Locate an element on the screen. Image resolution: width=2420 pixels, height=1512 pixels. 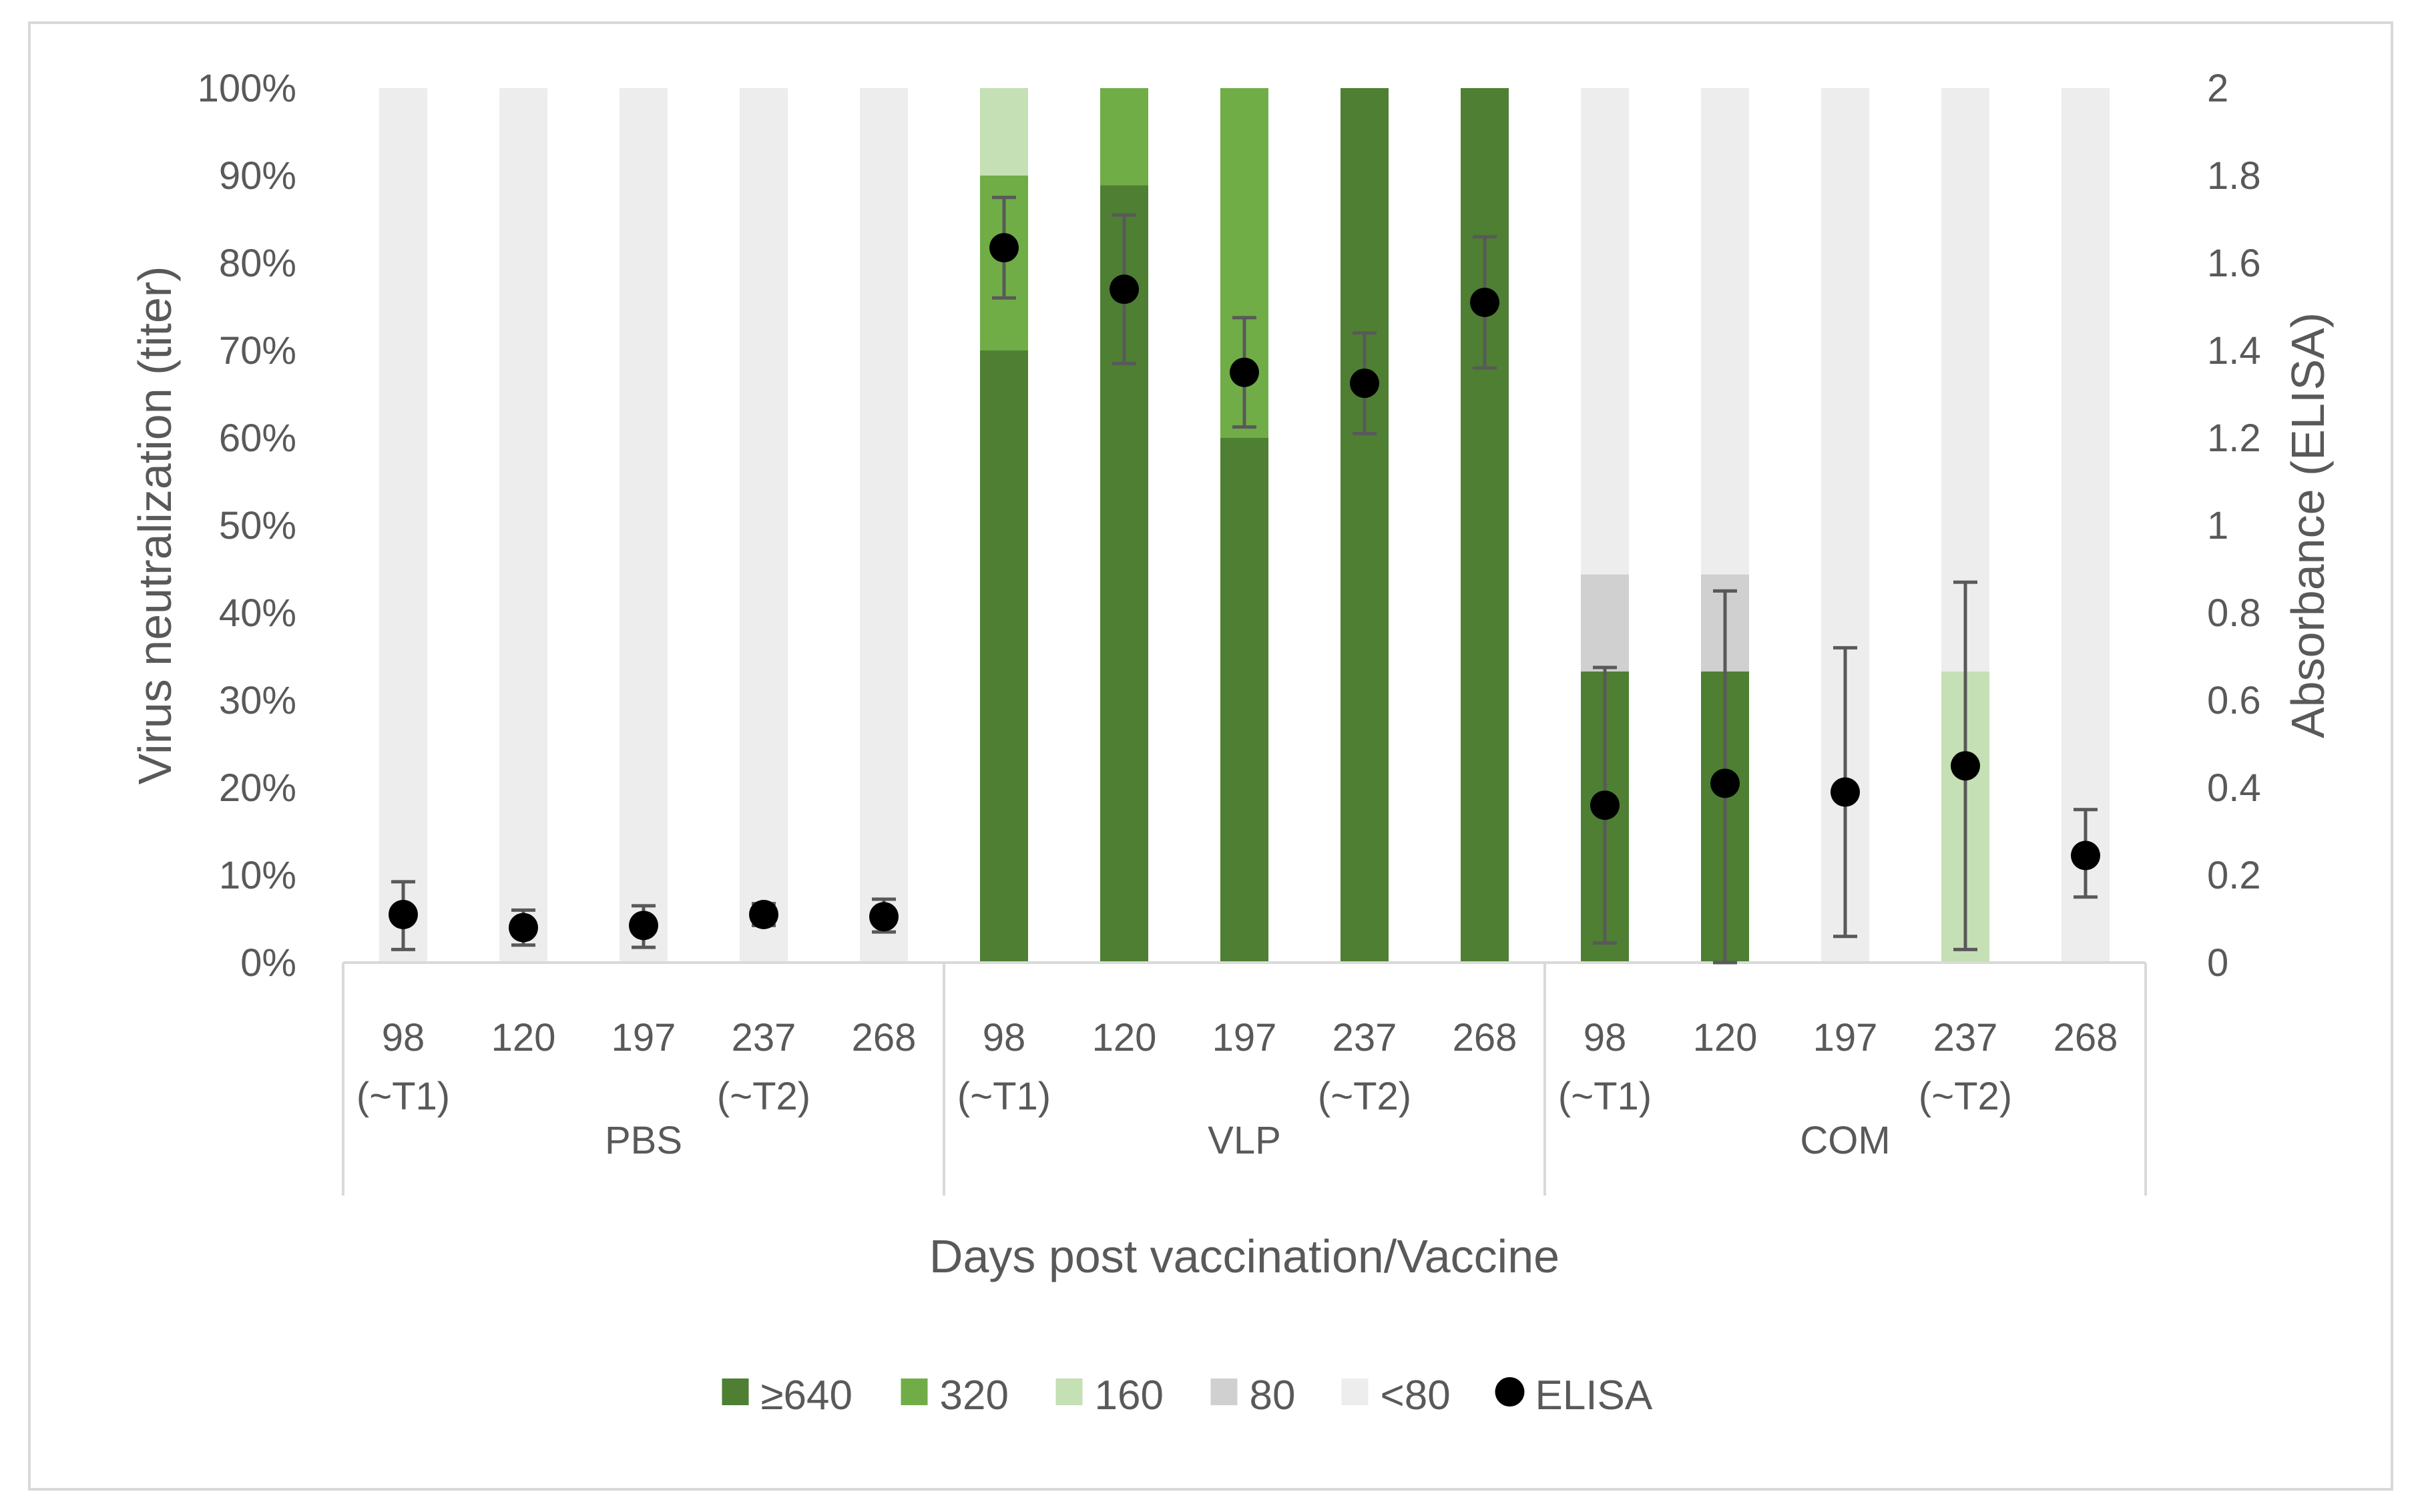
y2-axis-title: Absorbance (ELISA) is located at coordinates (2308, 525).